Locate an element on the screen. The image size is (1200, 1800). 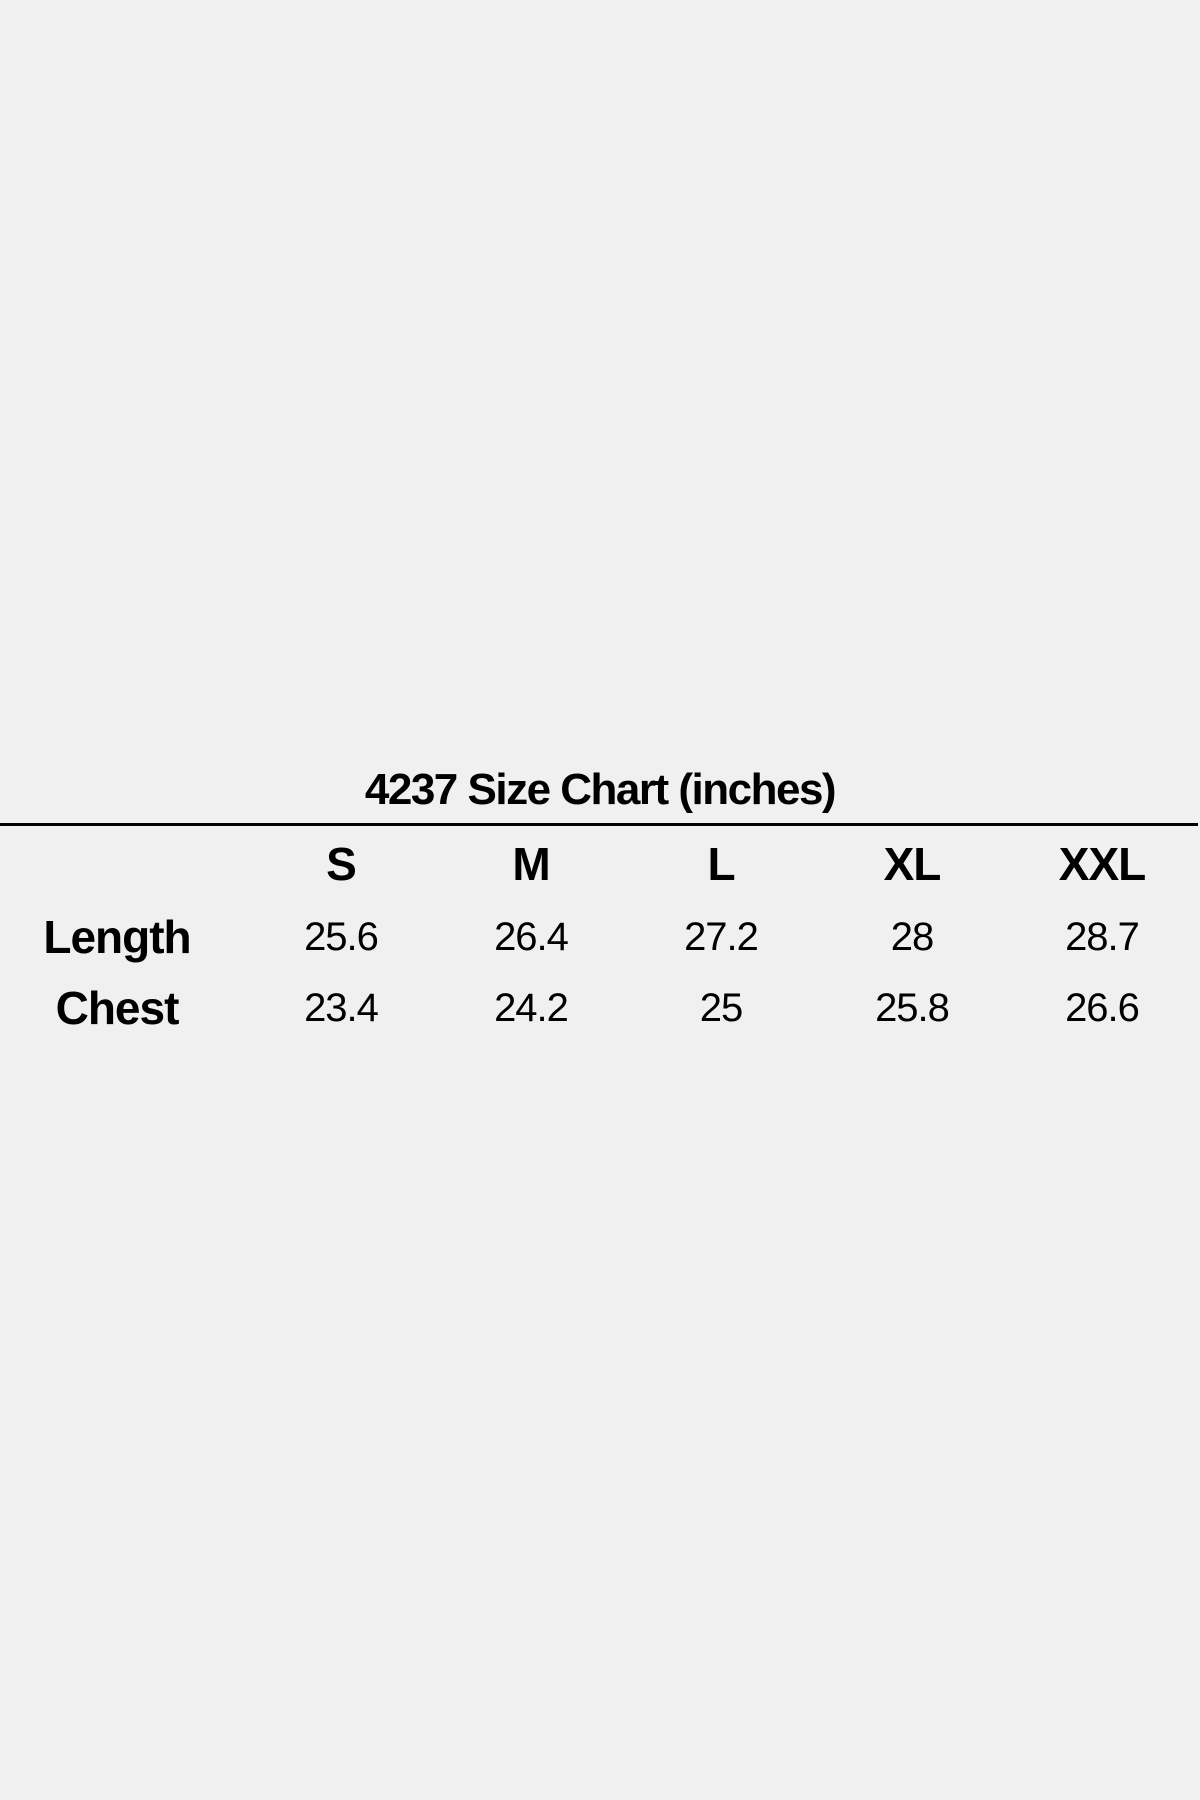
table-cell: 25.6 is located at coordinates (341, 937).